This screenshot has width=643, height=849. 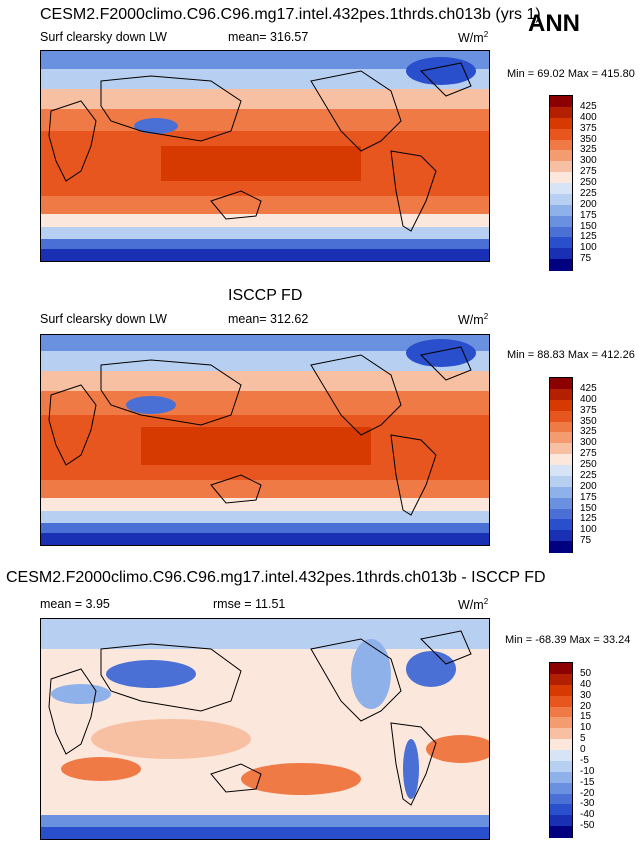 I want to click on colorbar-tick-label: 425, so click(x=588, y=388).